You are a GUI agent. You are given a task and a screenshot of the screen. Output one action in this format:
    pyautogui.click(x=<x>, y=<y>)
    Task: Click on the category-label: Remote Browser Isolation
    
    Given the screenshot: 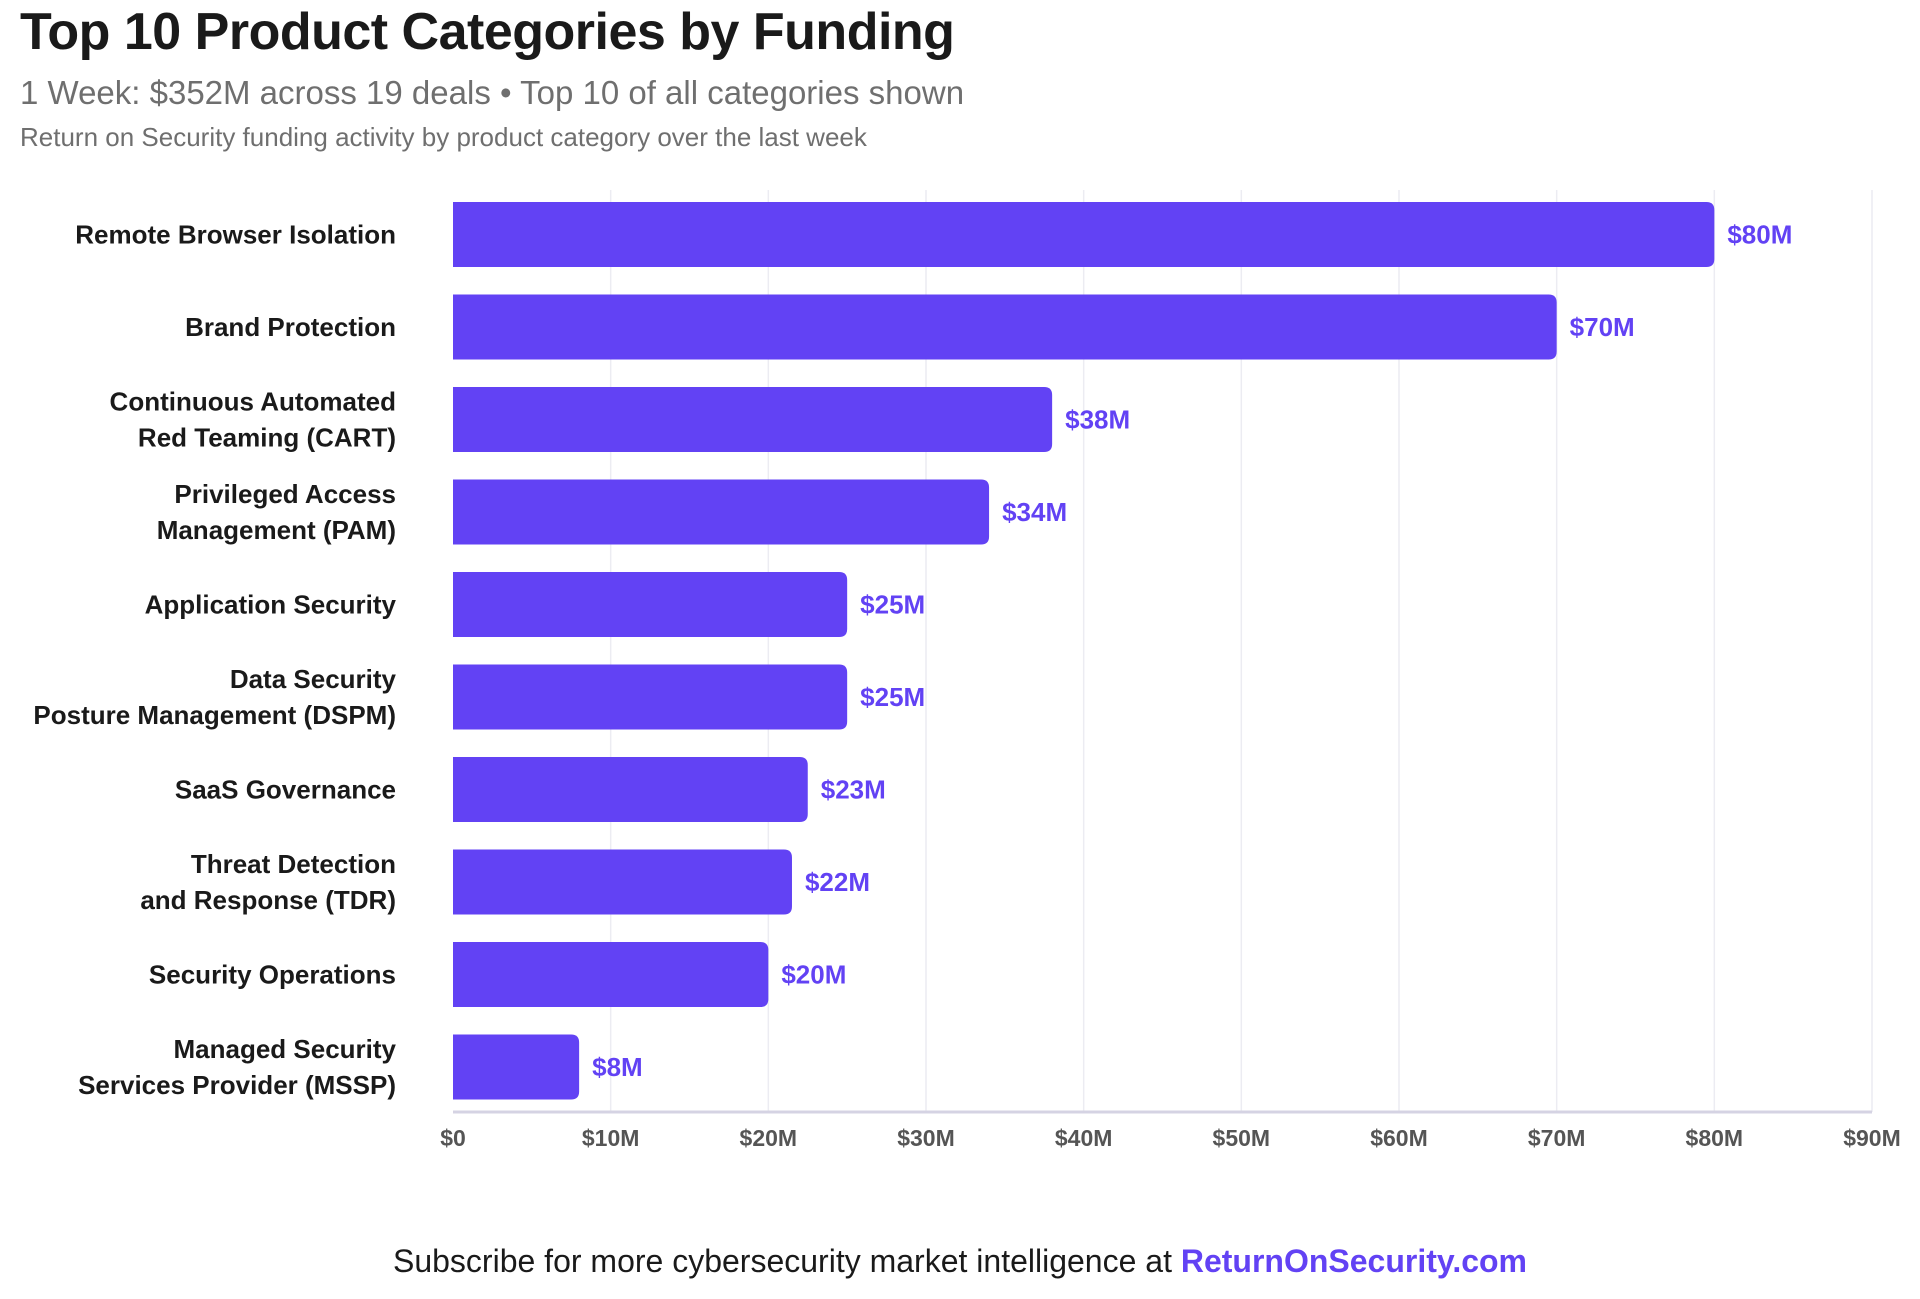 What is the action you would take?
    pyautogui.click(x=235, y=235)
    